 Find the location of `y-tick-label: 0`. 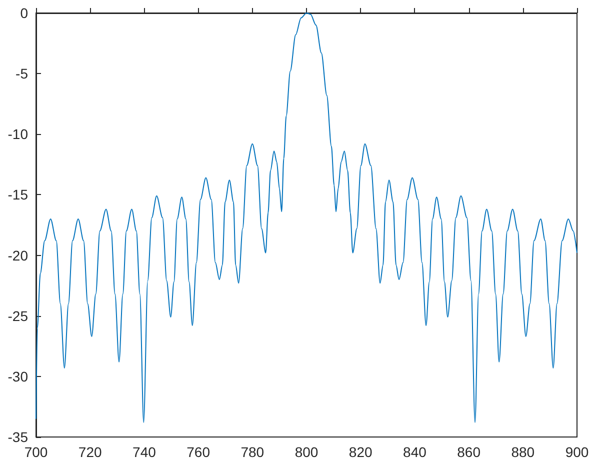

y-tick-label: 0 is located at coordinates (24, 13).